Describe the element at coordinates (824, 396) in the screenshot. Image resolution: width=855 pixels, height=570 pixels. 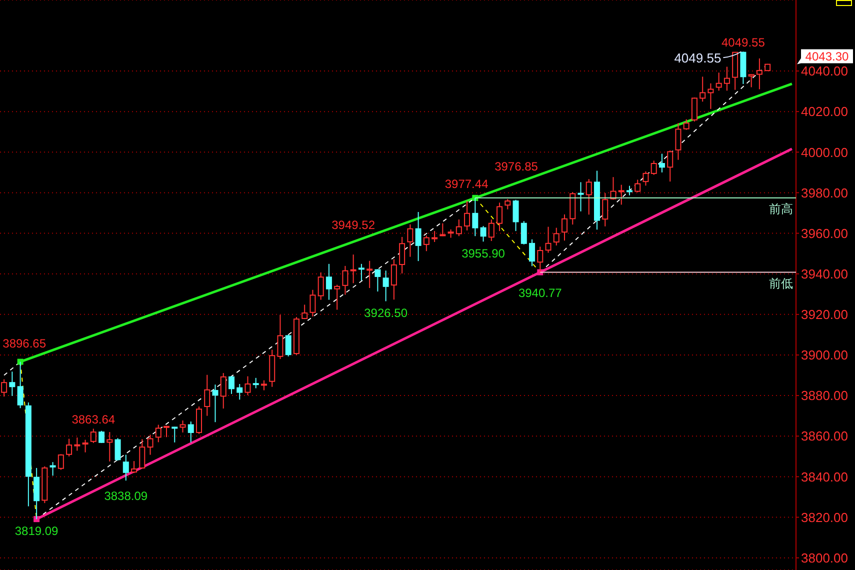
I see `y-tick-label: 3880.00` at that location.